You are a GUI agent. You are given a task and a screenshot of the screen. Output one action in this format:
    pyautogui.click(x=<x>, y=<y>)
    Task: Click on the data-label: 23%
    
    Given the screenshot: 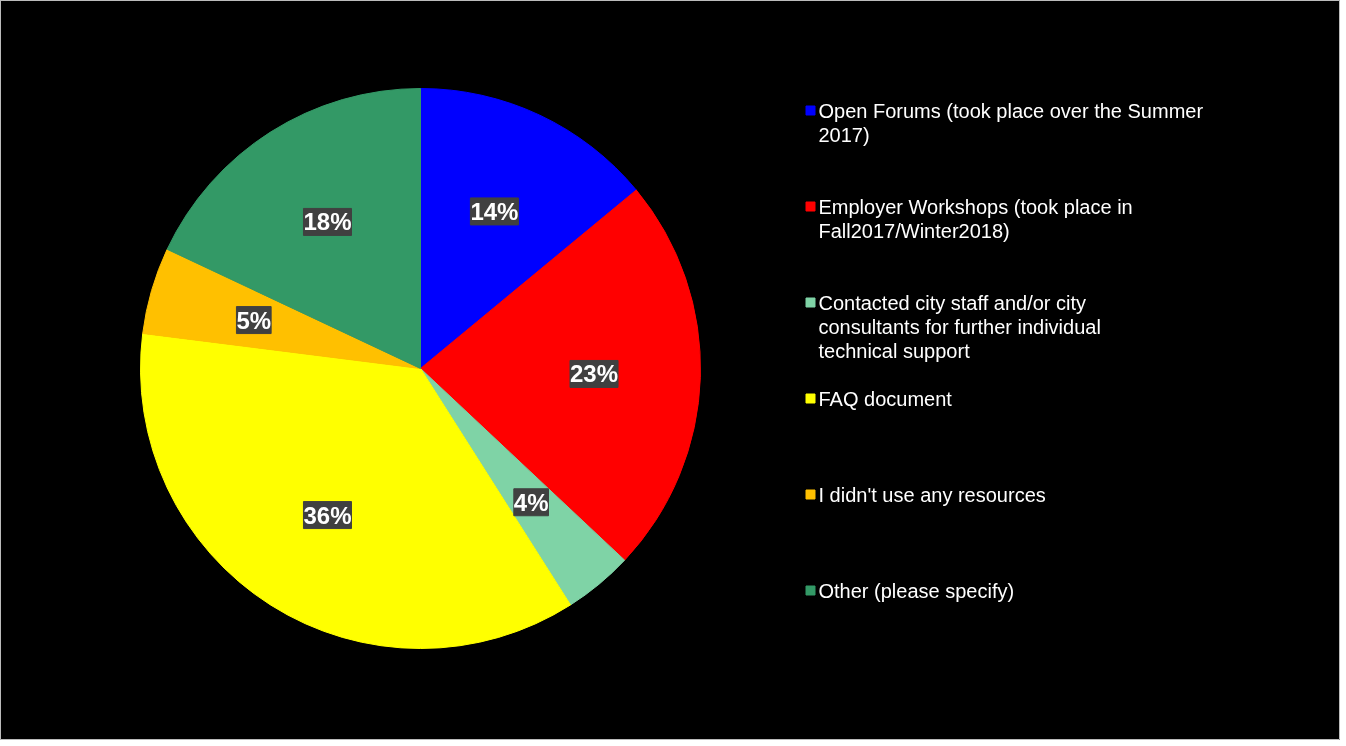 What is the action you would take?
    pyautogui.click(x=594, y=374)
    